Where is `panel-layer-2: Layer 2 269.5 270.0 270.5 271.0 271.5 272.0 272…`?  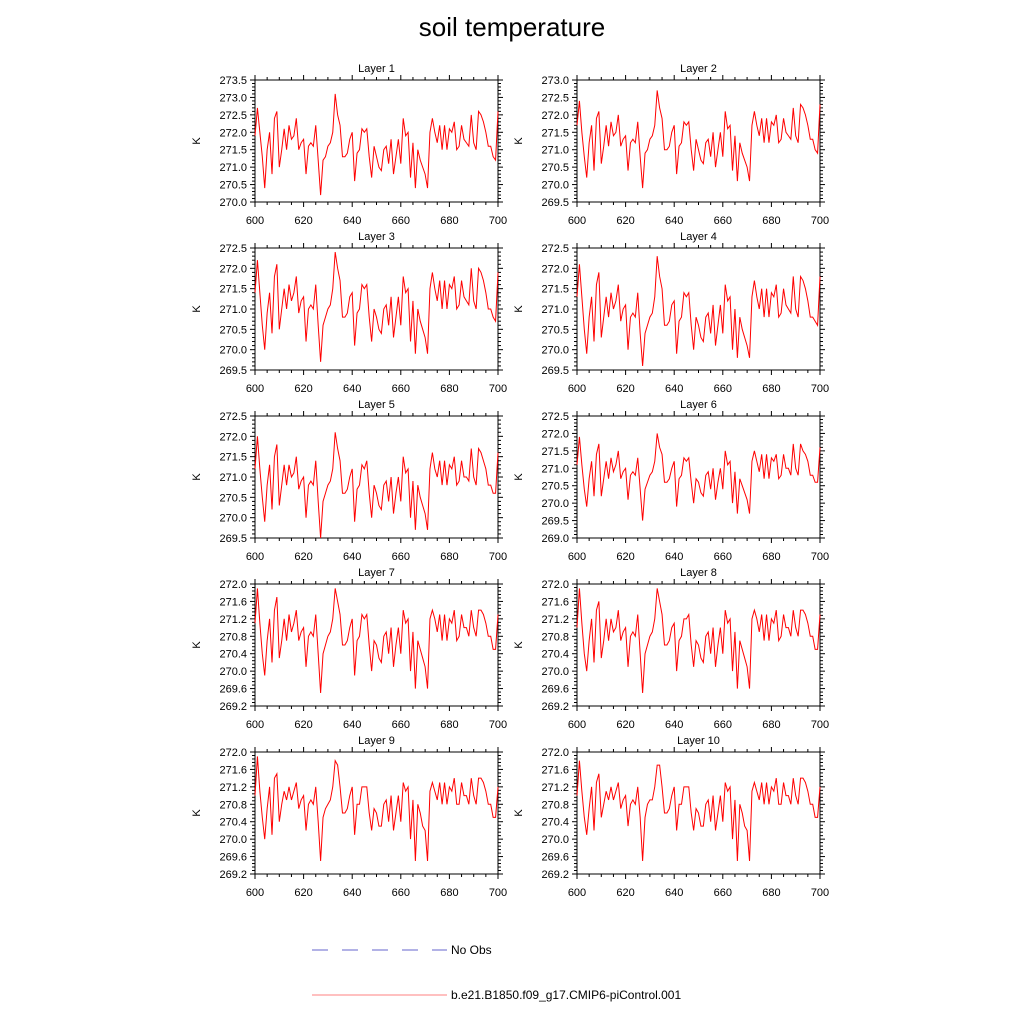 panel-layer-2: Layer 2 269.5 270.0 270.5 271.0 271.5 272.0 272… is located at coordinates (671, 145).